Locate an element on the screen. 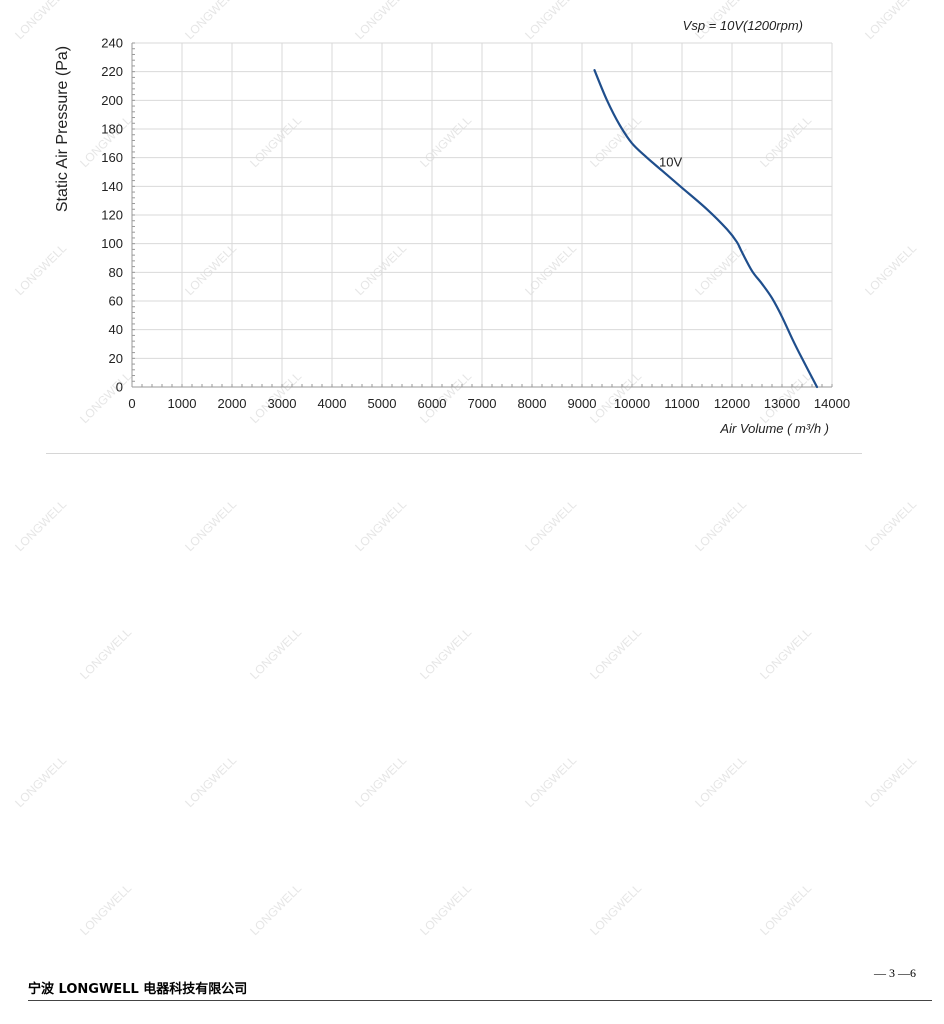 This screenshot has height=1024, width=944. footer-divider is located at coordinates (480, 1000).